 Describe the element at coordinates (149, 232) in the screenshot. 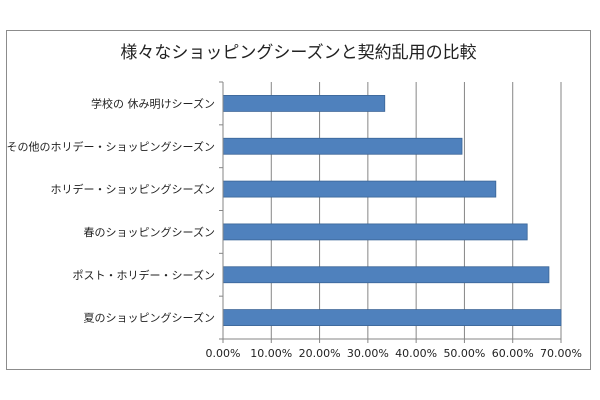

I see `category-label: 春のショッピングシーズン` at that location.